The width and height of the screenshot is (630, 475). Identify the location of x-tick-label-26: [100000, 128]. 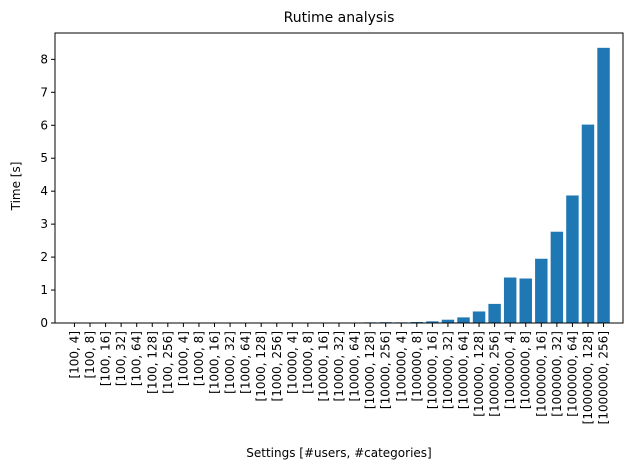
(479, 374).